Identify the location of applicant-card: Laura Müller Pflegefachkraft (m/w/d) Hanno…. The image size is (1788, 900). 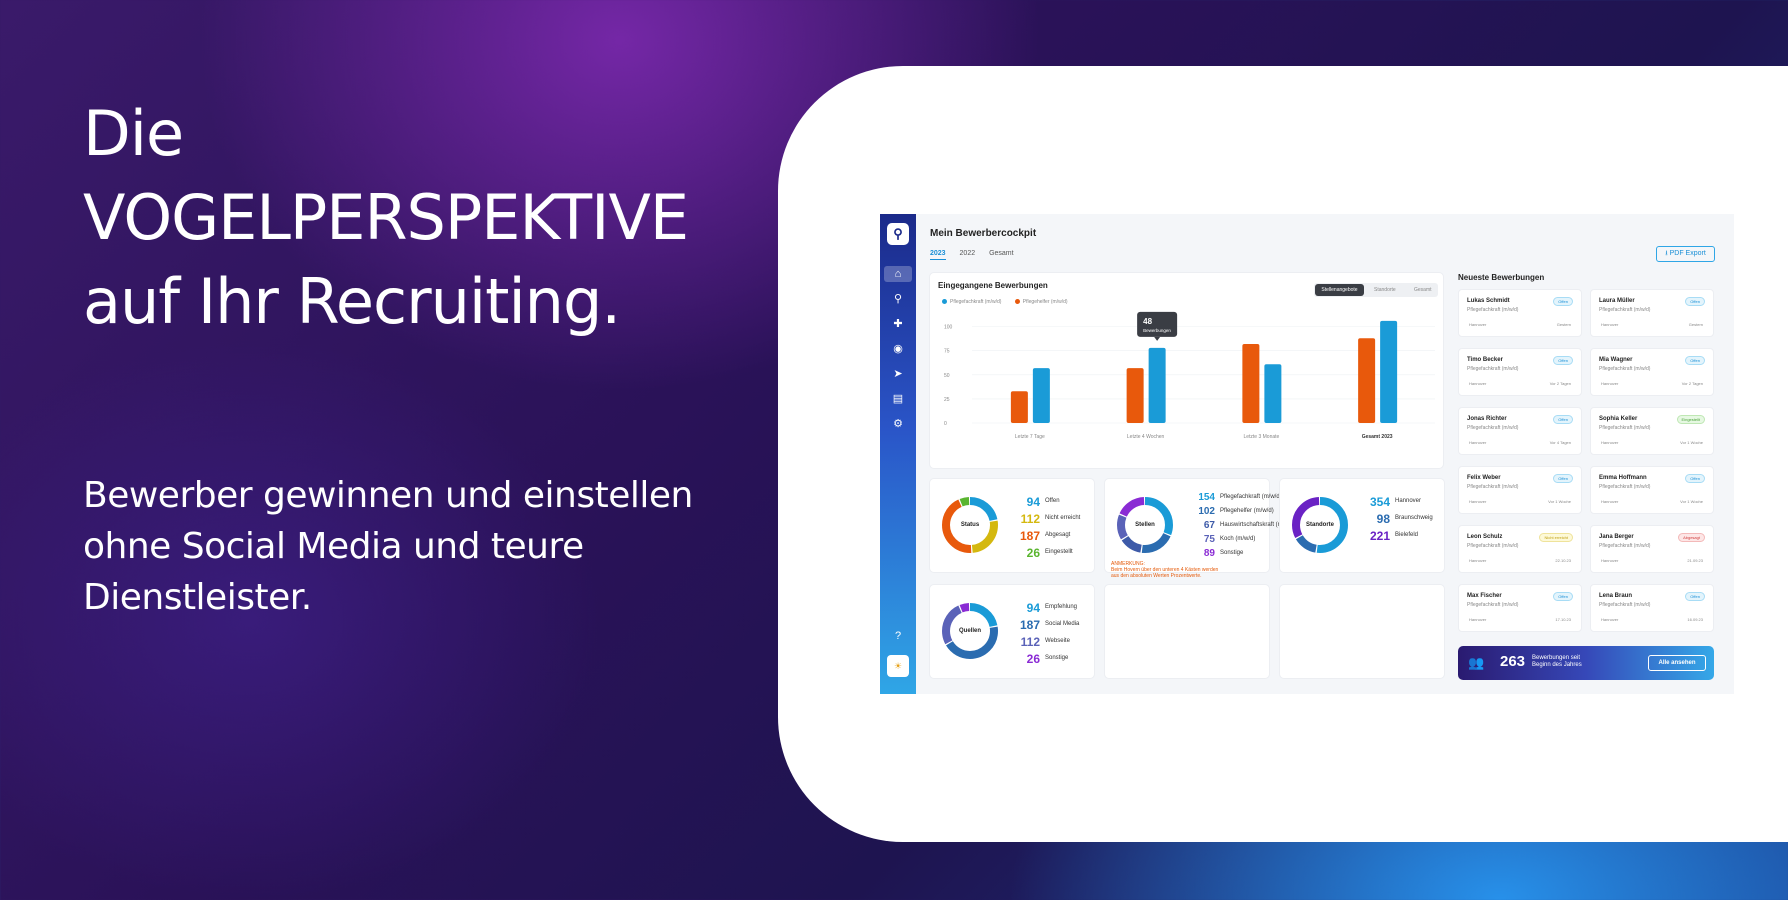
(1652, 313).